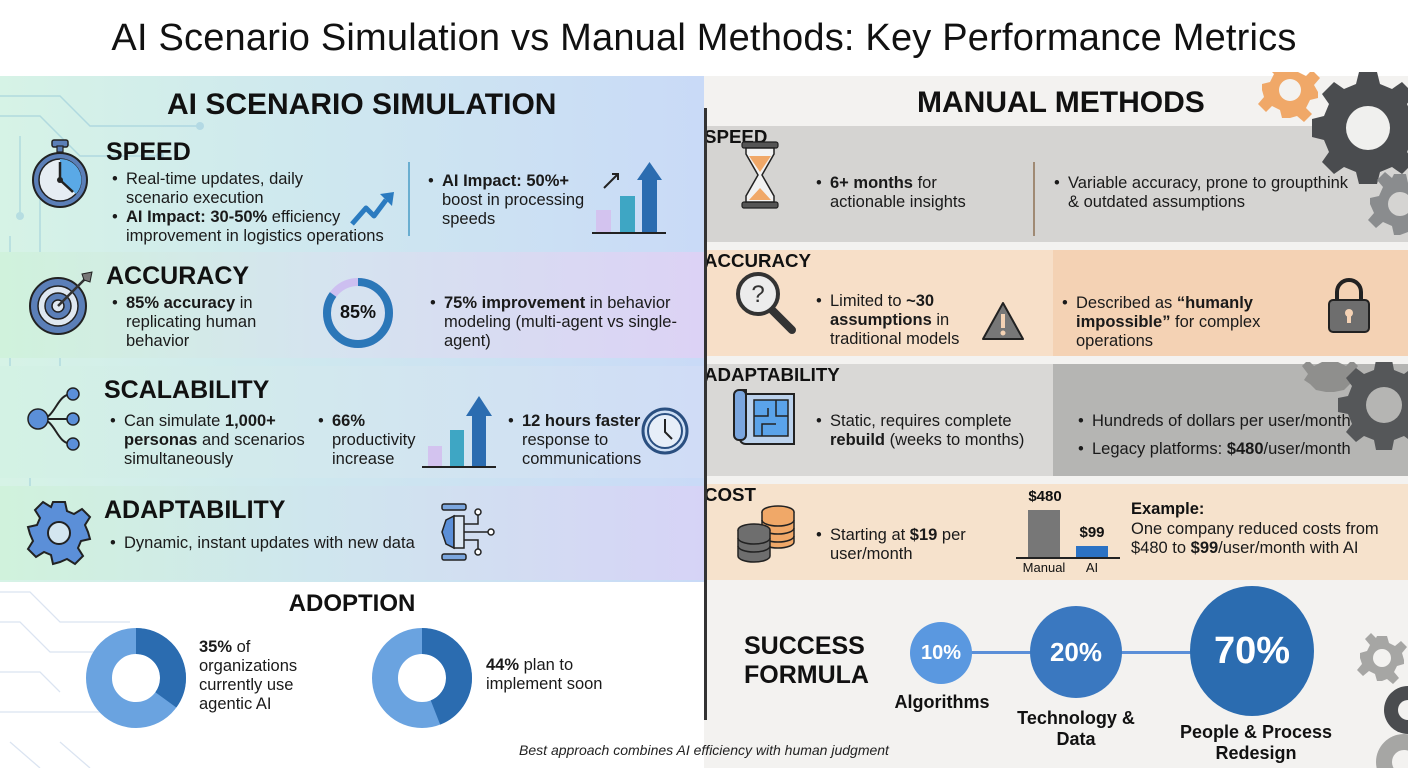 The image size is (1408, 768). What do you see at coordinates (764, 417) in the screenshot?
I see `blueprint-icon` at bounding box center [764, 417].